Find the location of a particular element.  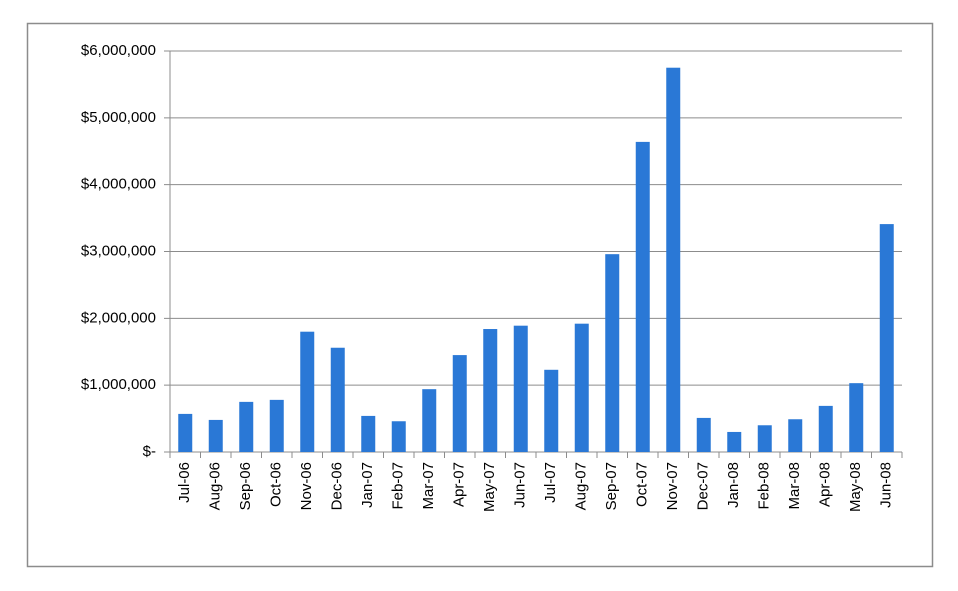

x-tick-label: Oct-07 is located at coordinates (642, 484).